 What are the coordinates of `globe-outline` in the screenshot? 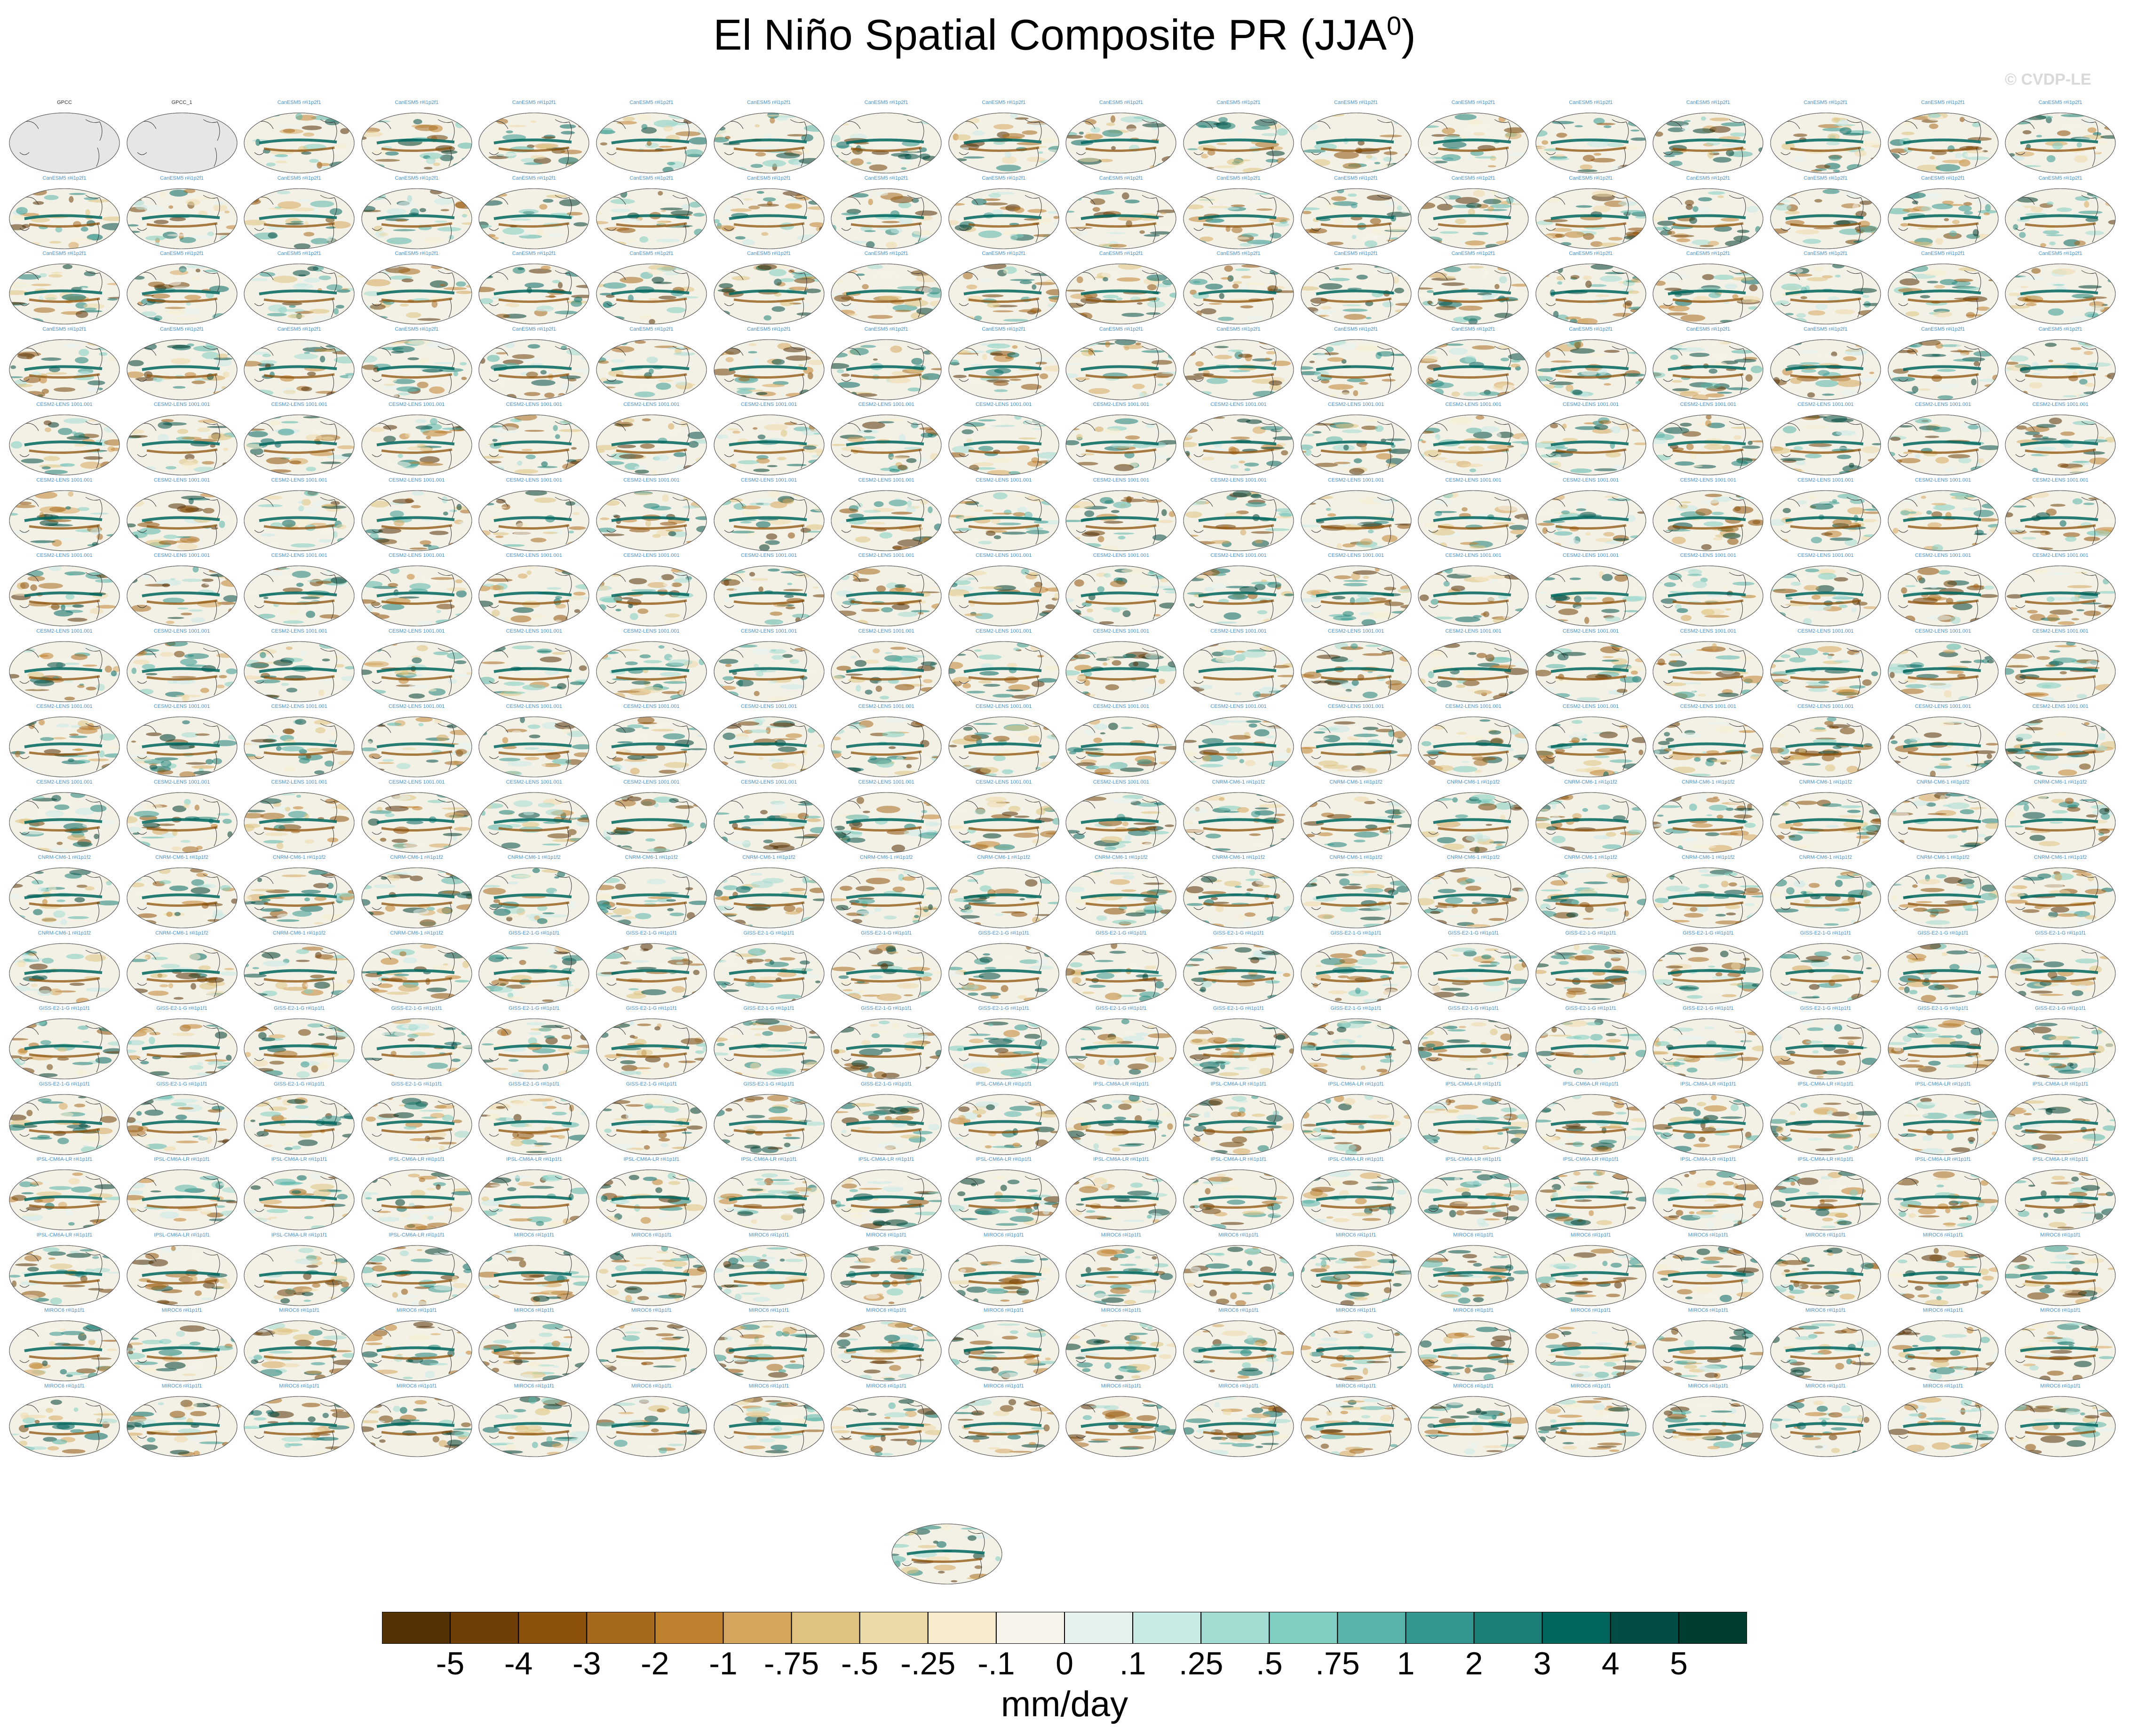 It's located at (1357, 445).